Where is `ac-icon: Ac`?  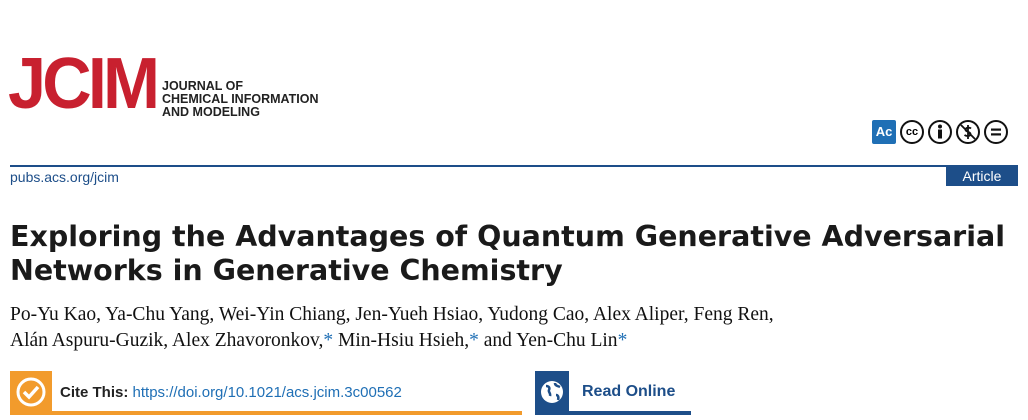 ac-icon: Ac is located at coordinates (884, 132).